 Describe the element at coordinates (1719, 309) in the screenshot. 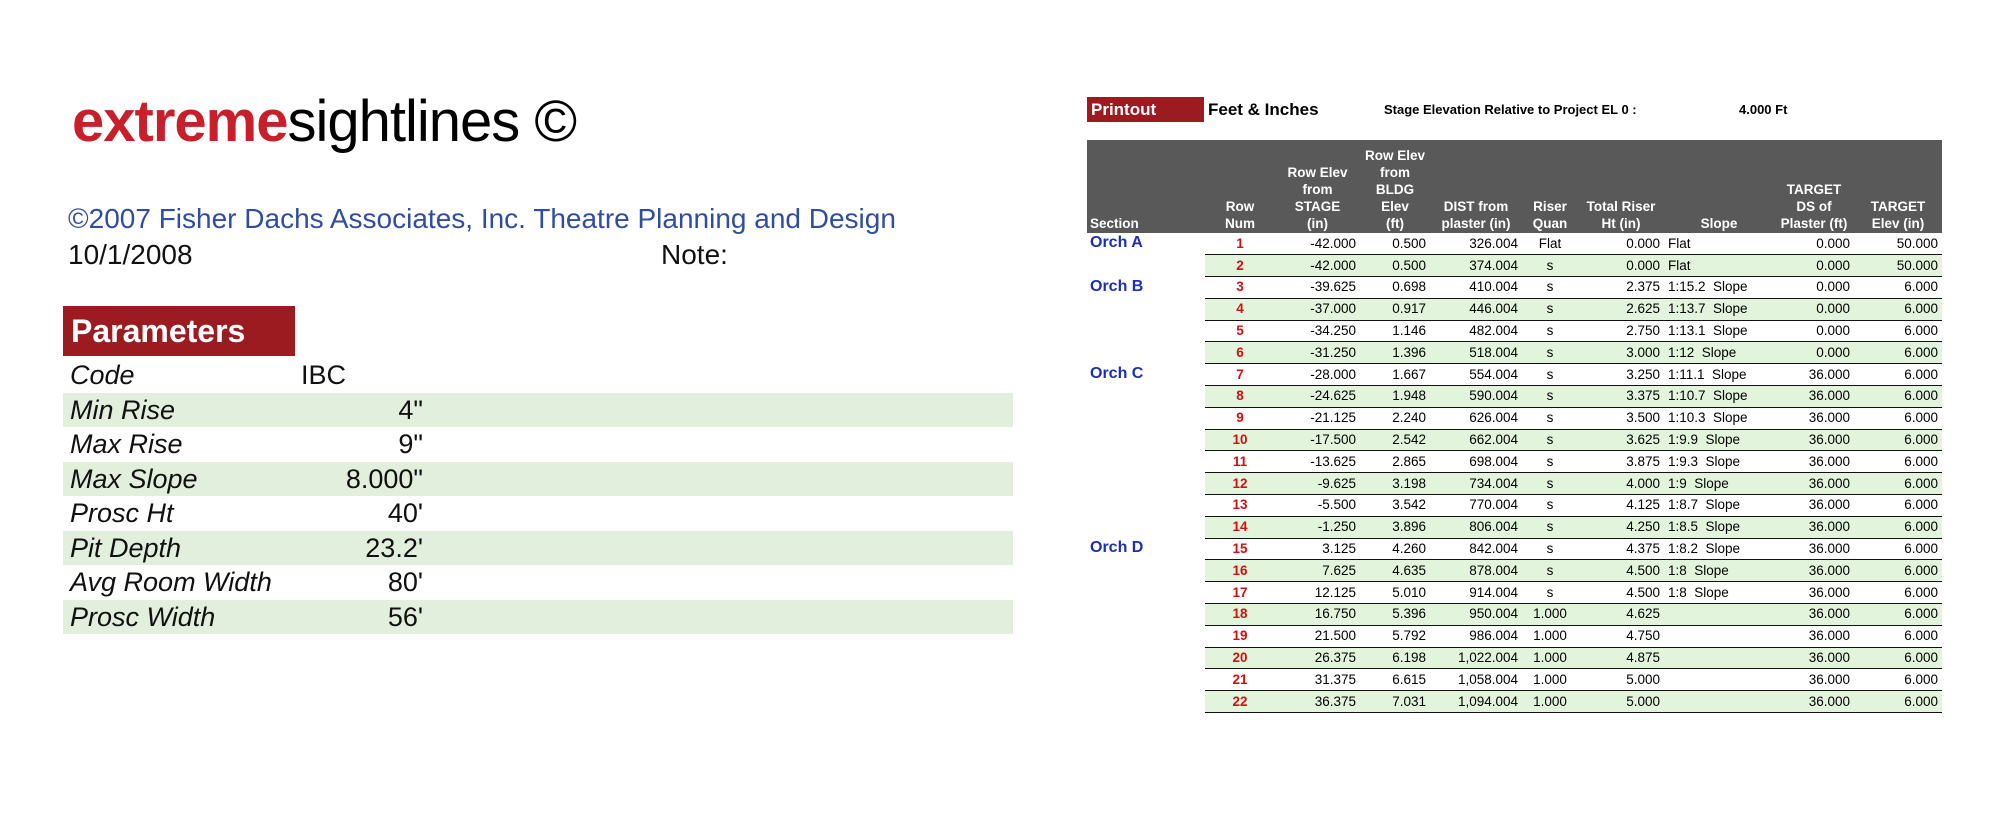

I see `table-cell: 1:13.7 Slope` at that location.